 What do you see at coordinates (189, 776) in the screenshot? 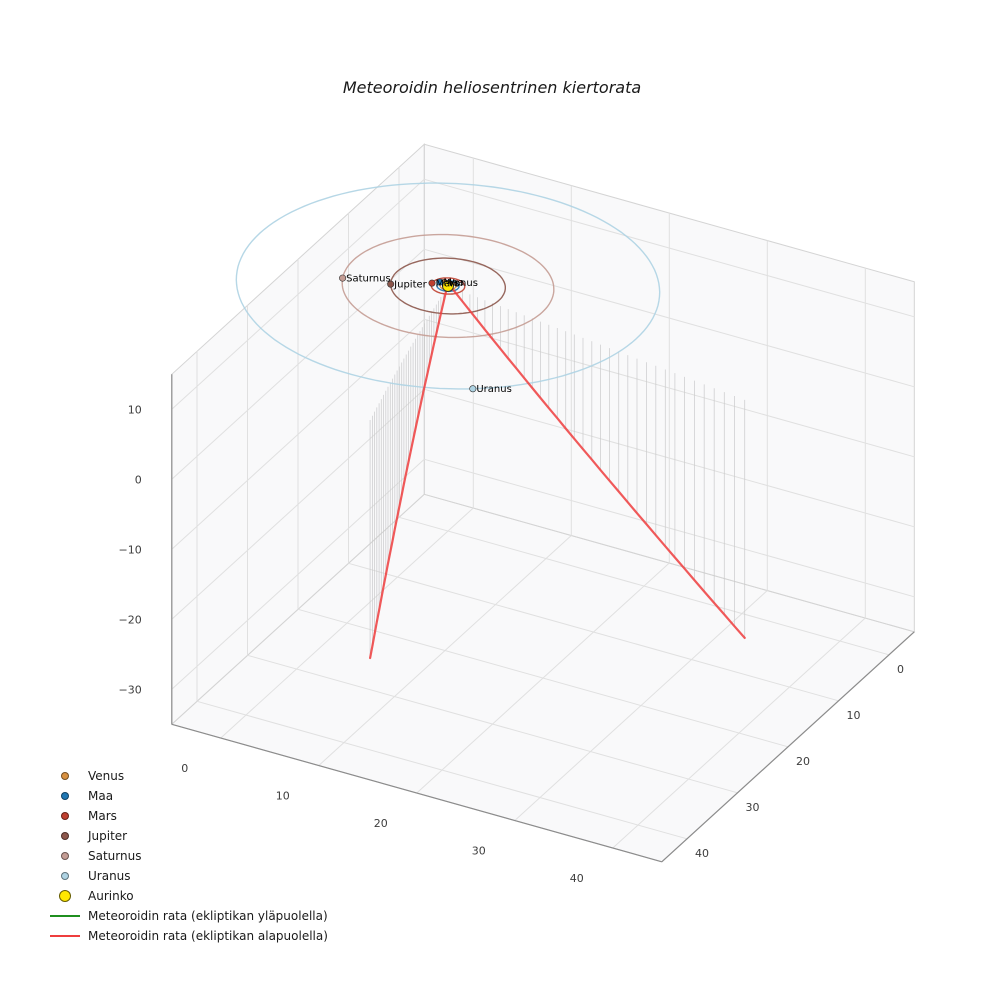
I see `legend-item: Venus` at bounding box center [189, 776].